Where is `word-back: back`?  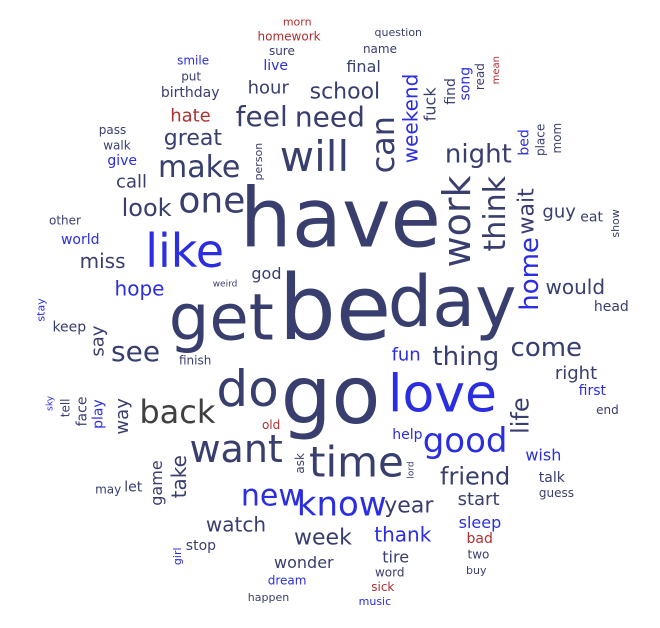
word-back: back is located at coordinates (177, 412).